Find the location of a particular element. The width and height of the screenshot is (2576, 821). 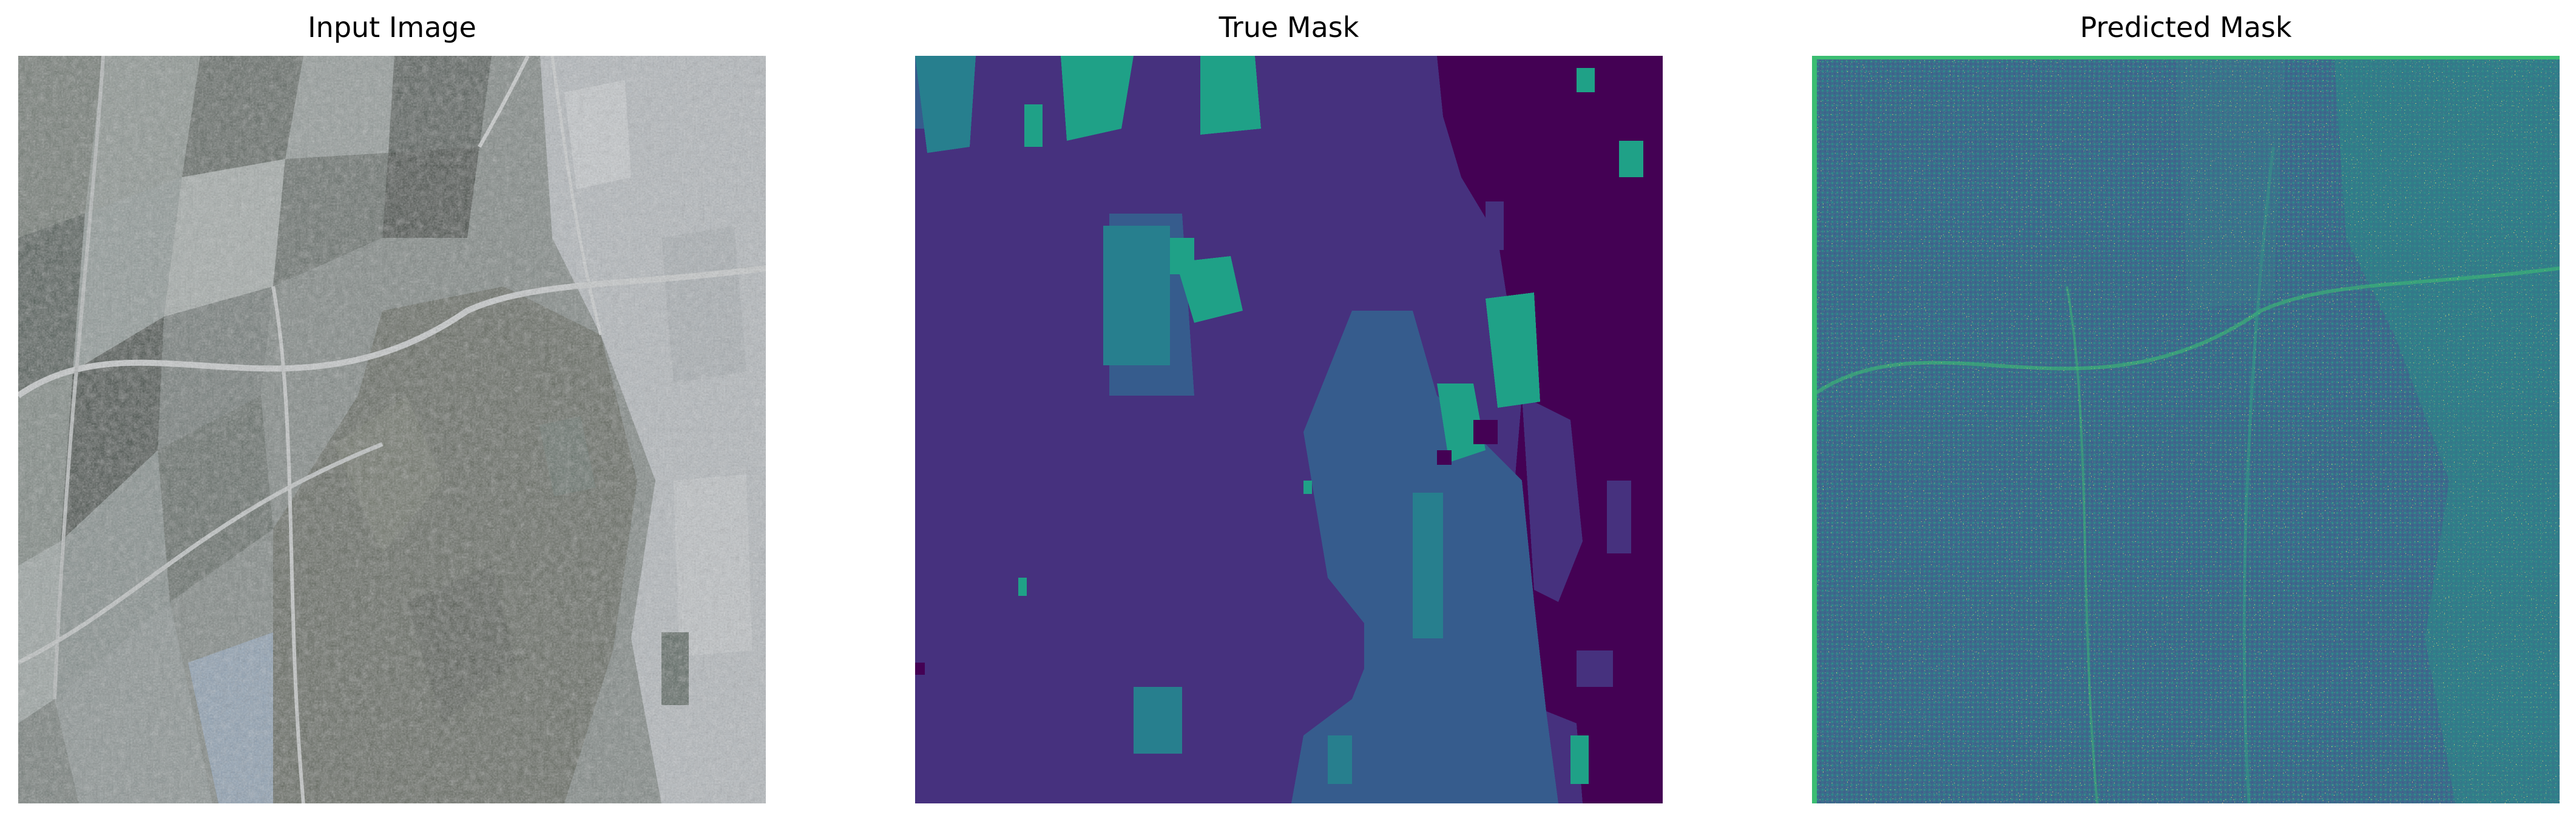

panel-title-input-image: Input Image is located at coordinates (392, 27).